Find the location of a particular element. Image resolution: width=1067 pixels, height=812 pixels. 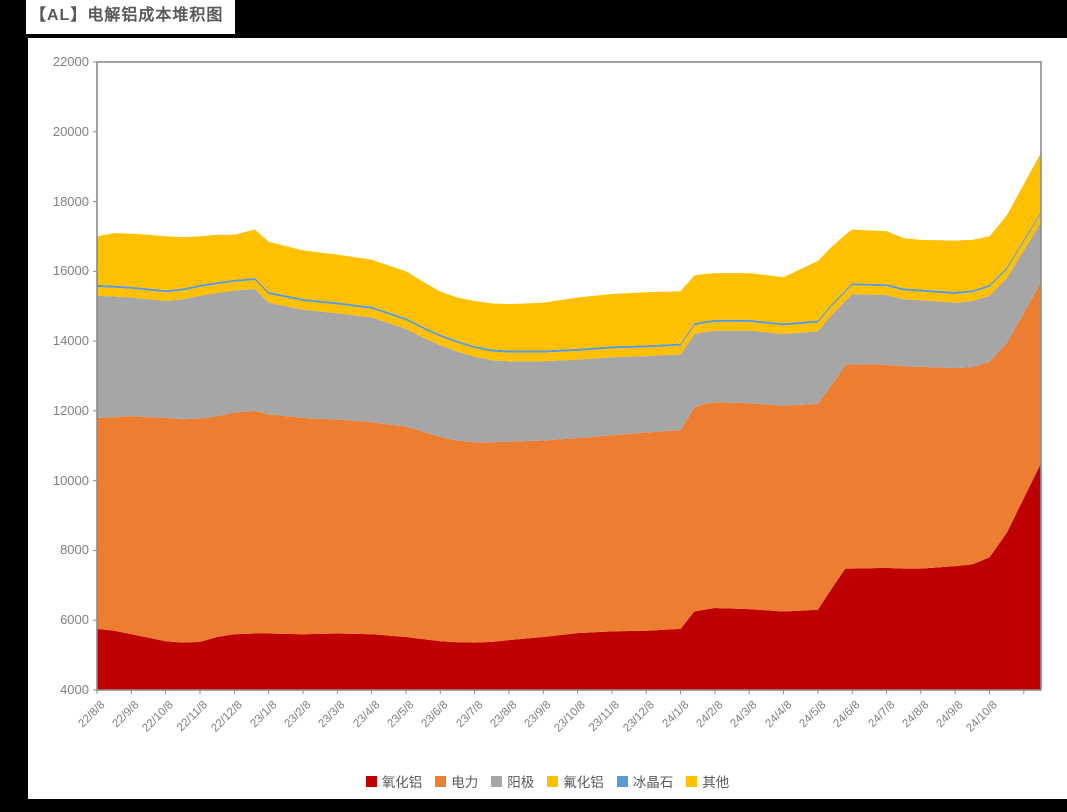

y-axis-label: 16000 is located at coordinates (70, 271).